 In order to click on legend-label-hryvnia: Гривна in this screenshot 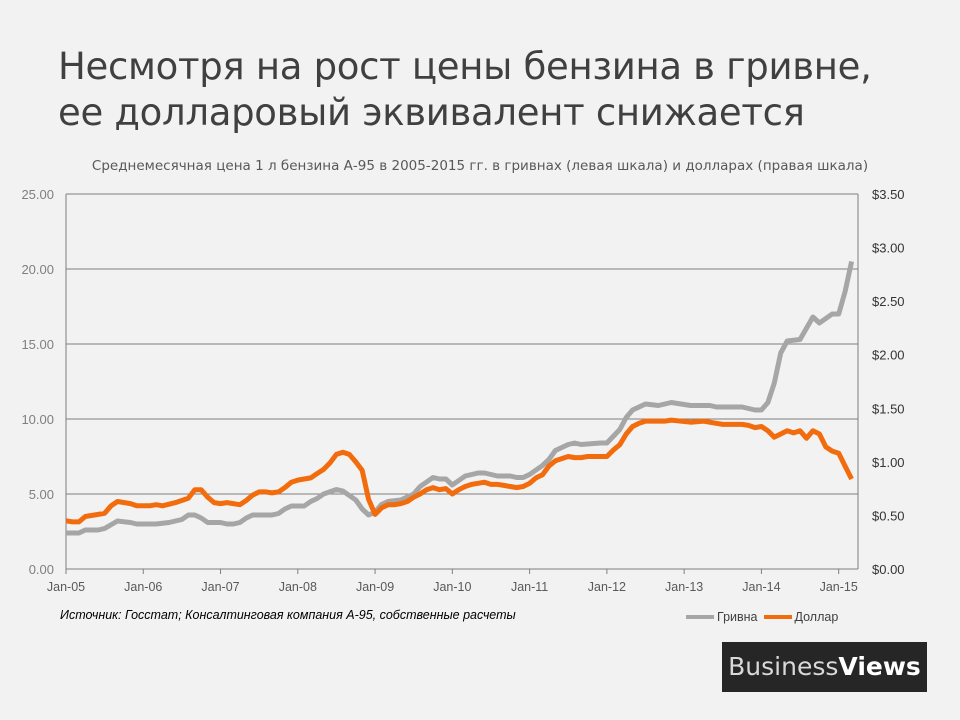, I will do `click(737, 617)`.